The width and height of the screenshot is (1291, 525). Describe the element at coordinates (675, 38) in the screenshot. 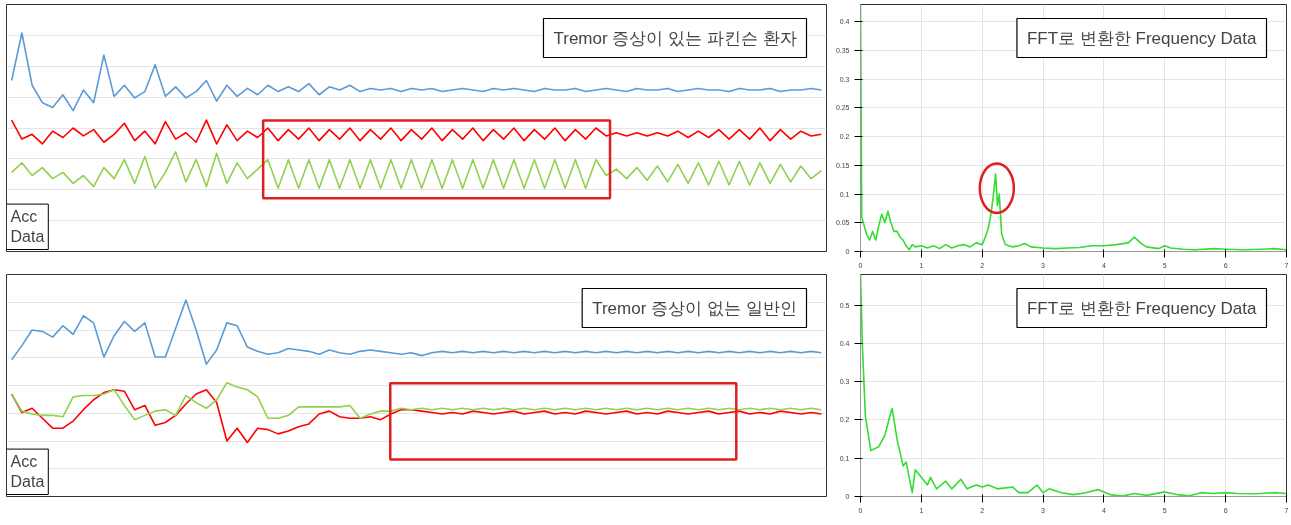

I see `chart-title: Tremor 증상이 있는 파킨슨 환자` at that location.